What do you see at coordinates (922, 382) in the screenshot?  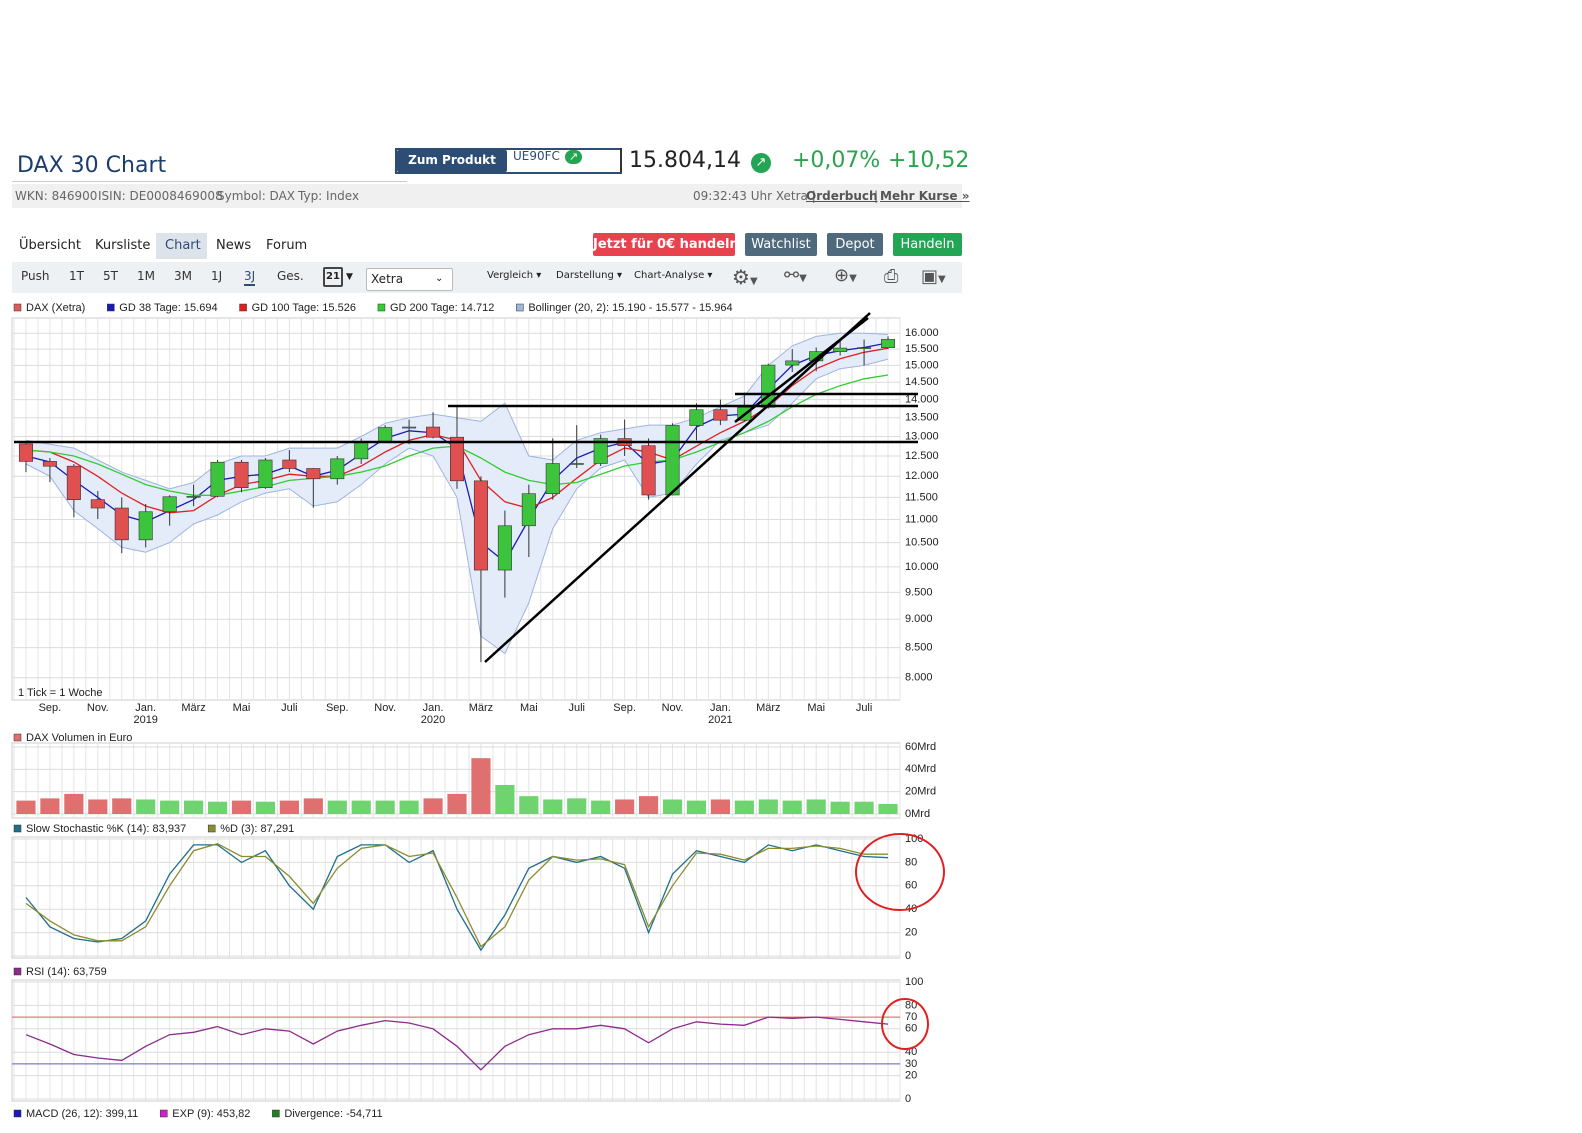 I see `y-tick-label: 14.500` at bounding box center [922, 382].